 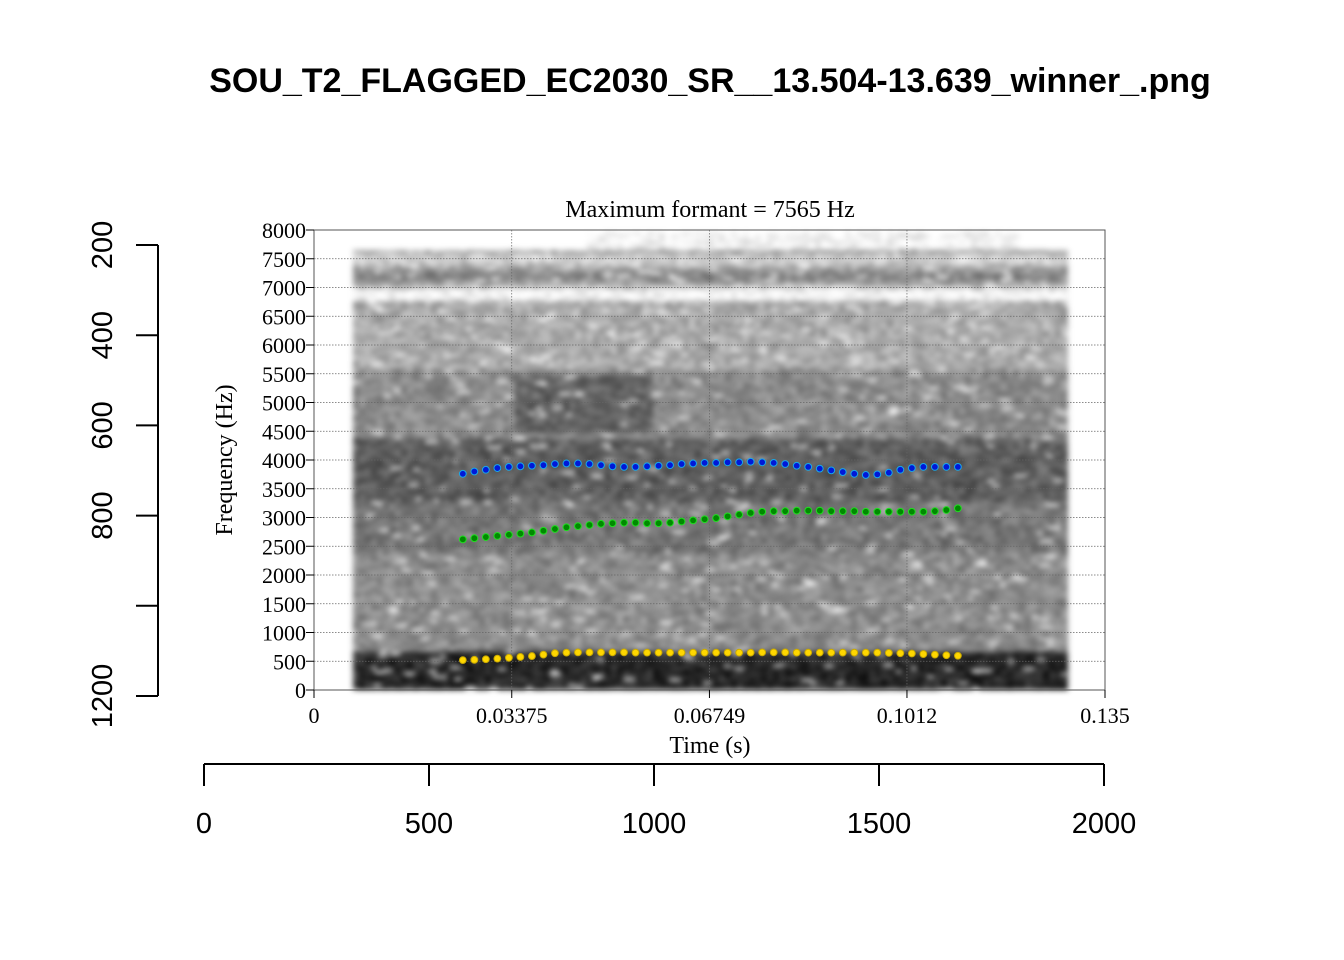 I want to click on y-tick-label: 5000, so click(x=284, y=403).